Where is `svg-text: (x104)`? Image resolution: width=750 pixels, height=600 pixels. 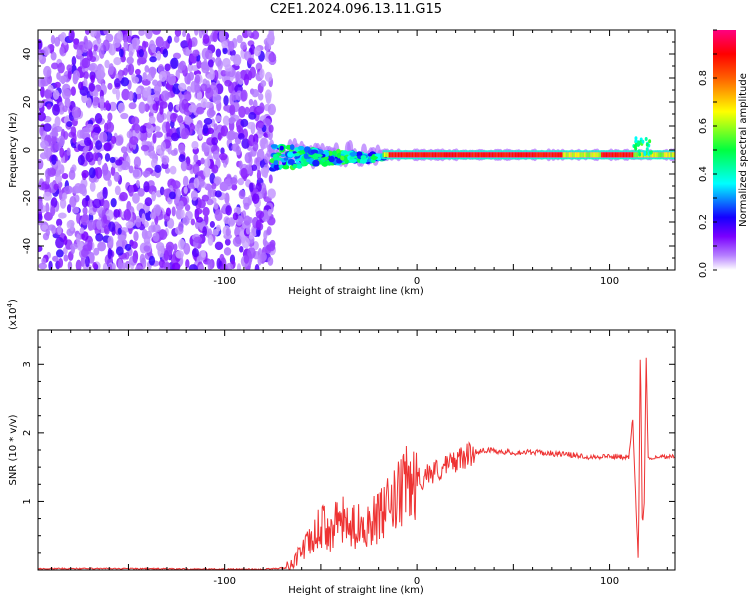
svg-text: (x104) is located at coordinates (12, 314).